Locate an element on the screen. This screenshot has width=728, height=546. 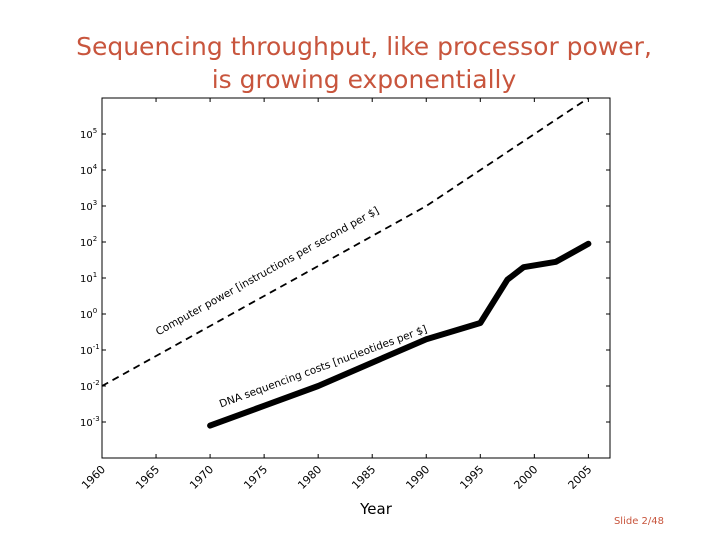
x-tick-label: 1980 is located at coordinates (309, 477).